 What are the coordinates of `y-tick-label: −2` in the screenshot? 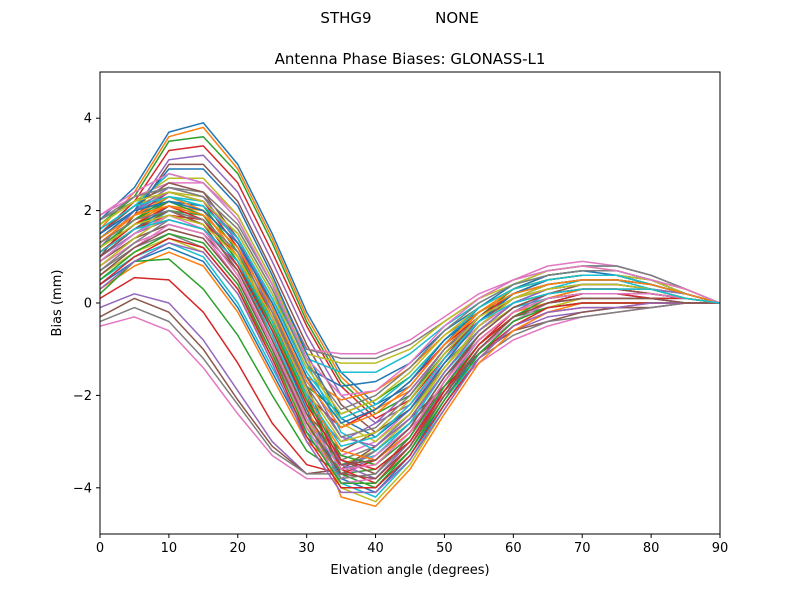 It's located at (82, 396).